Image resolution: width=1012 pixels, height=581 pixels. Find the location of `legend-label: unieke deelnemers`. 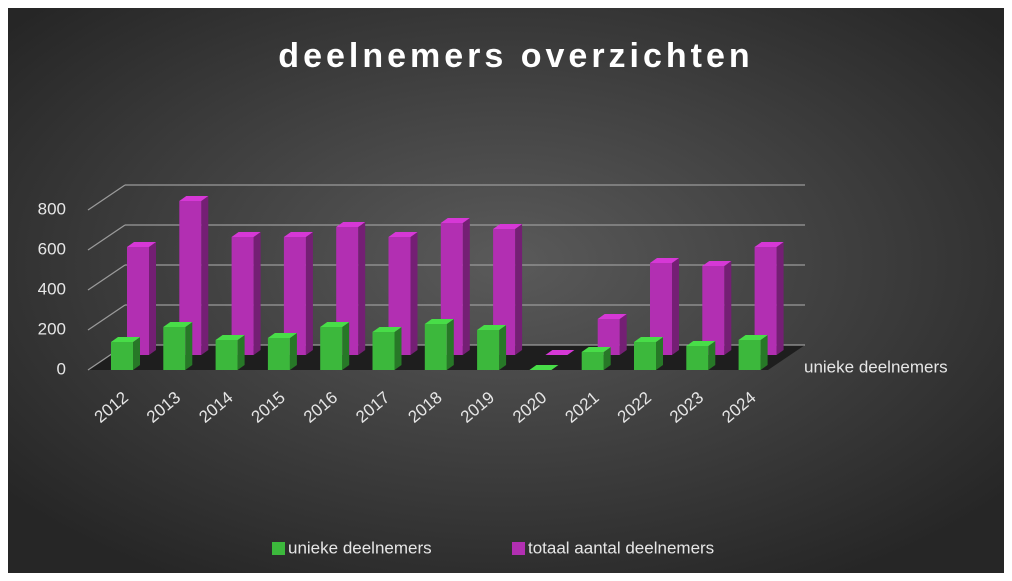

legend-label: unieke deelnemers is located at coordinates (360, 547).